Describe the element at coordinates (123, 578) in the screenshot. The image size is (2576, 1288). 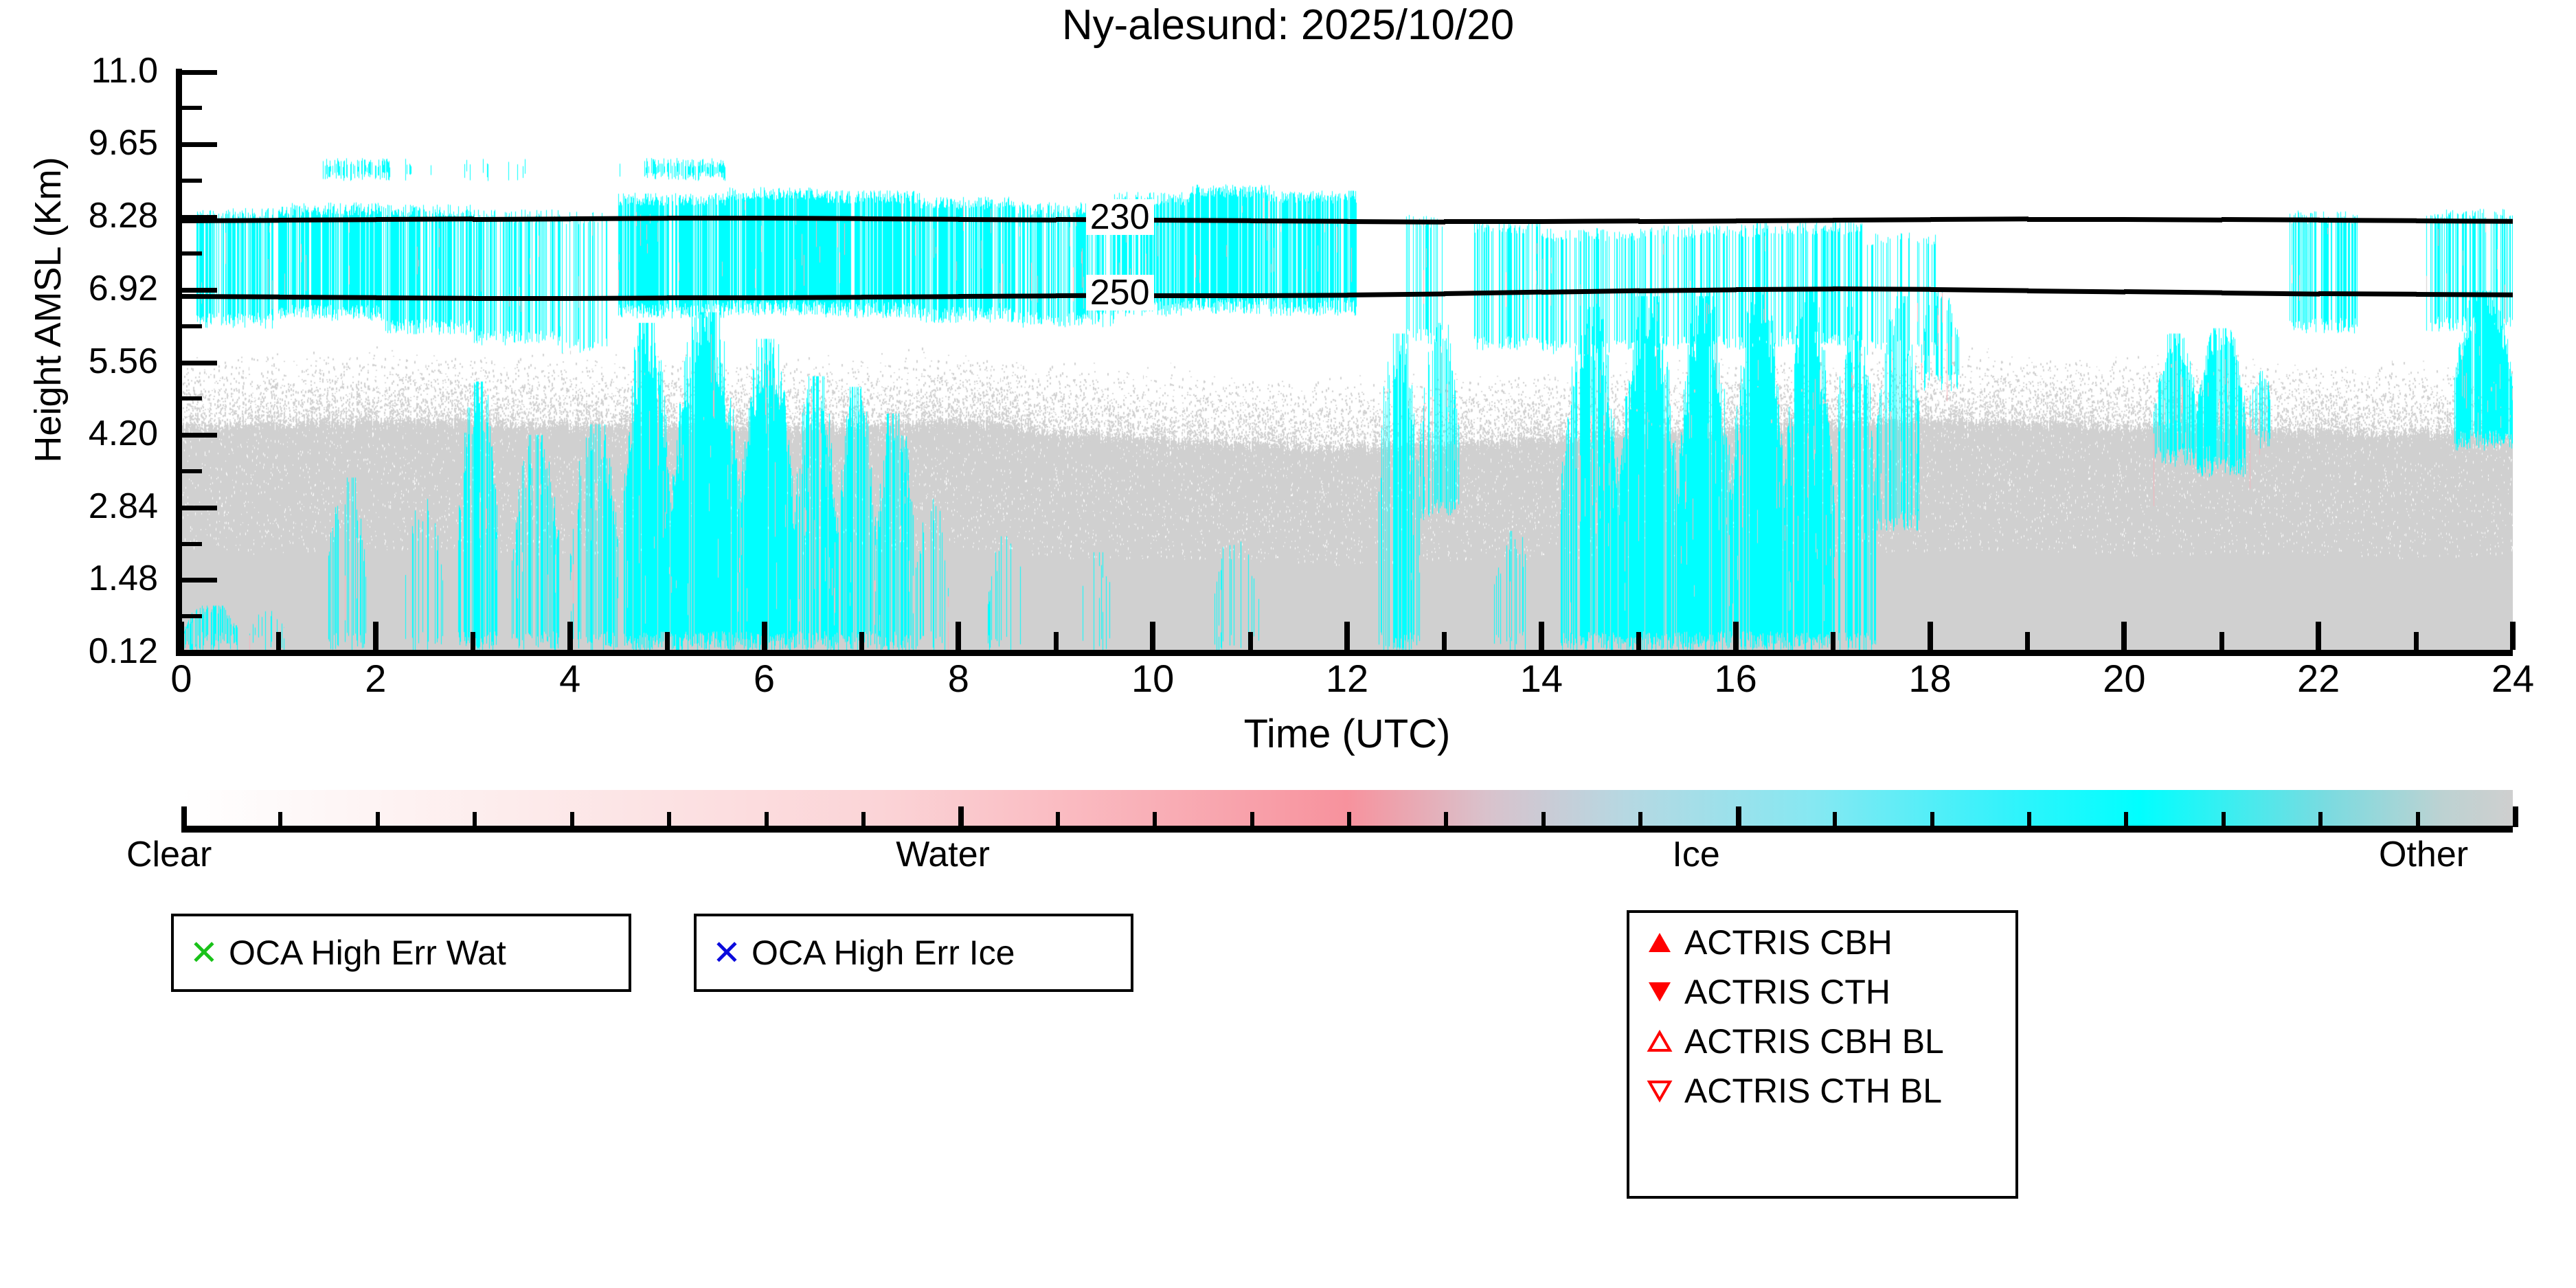
I see `y-tick-label: 1.48` at that location.